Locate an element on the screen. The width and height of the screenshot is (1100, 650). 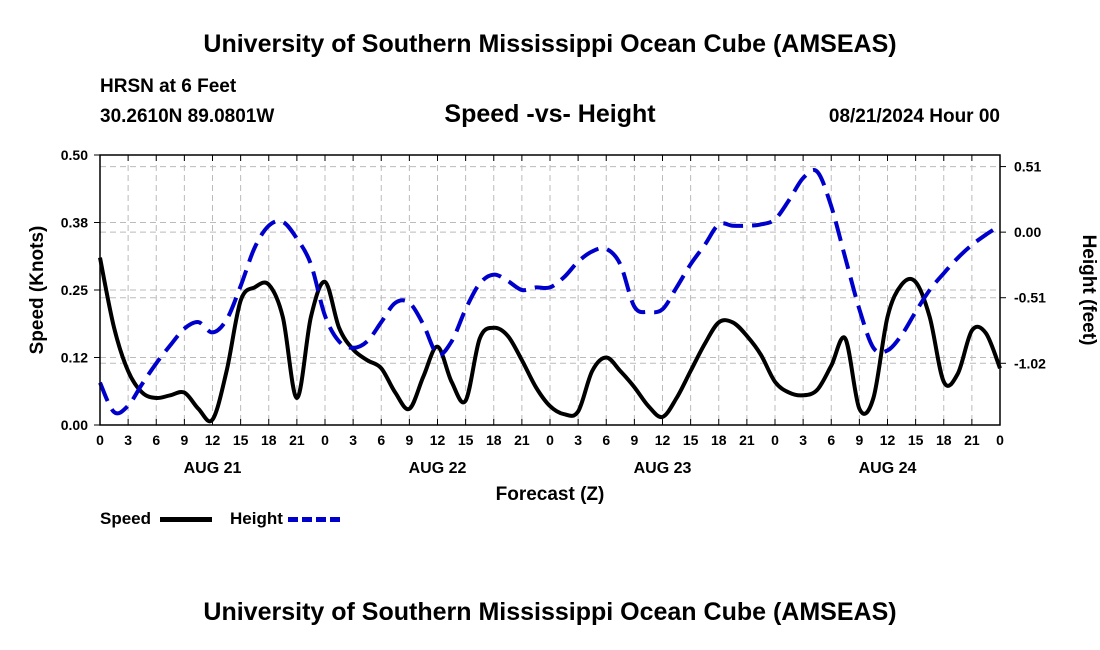
legend-height-swatch is located at coordinates (313, 520).